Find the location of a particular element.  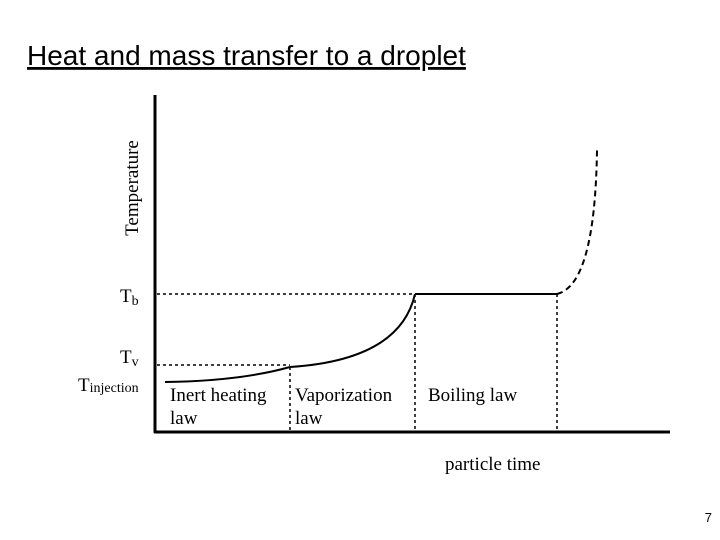

level-subscript: injection is located at coordinates (114, 388).